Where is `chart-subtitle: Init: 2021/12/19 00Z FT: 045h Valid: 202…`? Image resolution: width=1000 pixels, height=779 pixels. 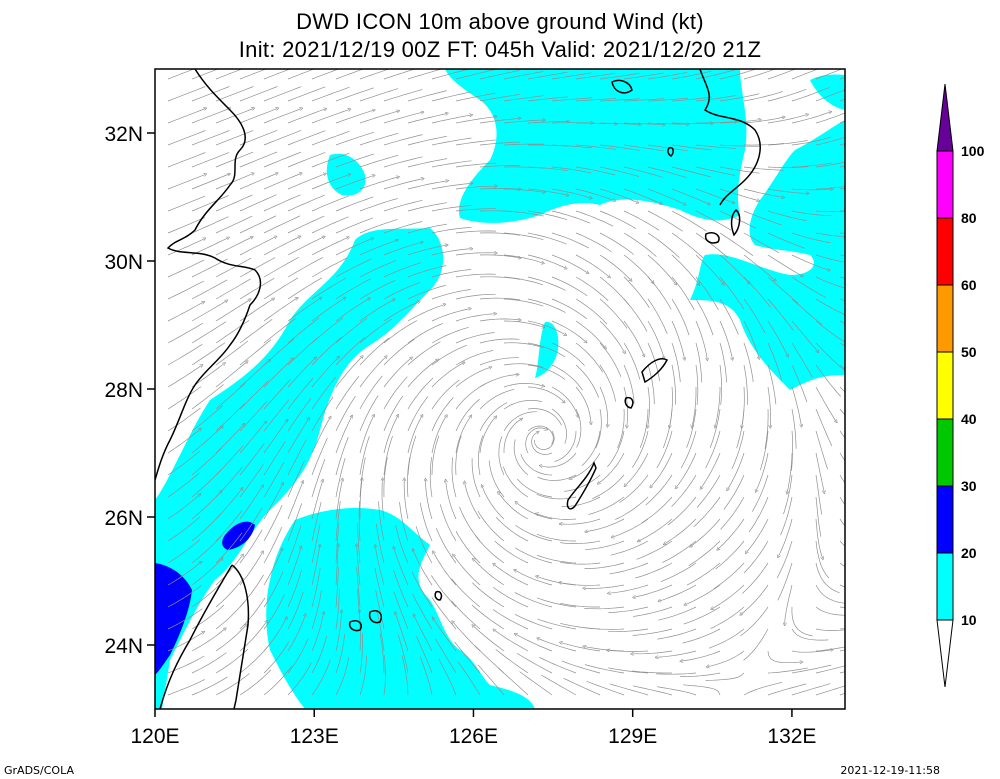 chart-subtitle: Init: 2021/12/19 00Z FT: 045h Valid: 202… is located at coordinates (500, 49).